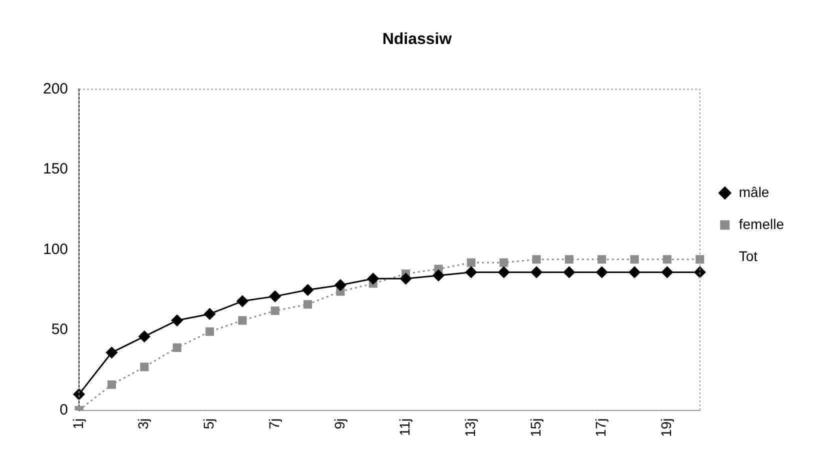 This screenshot has width=834, height=450. Describe the element at coordinates (404, 427) in the screenshot. I see `x-tick-label: 11j` at that location.